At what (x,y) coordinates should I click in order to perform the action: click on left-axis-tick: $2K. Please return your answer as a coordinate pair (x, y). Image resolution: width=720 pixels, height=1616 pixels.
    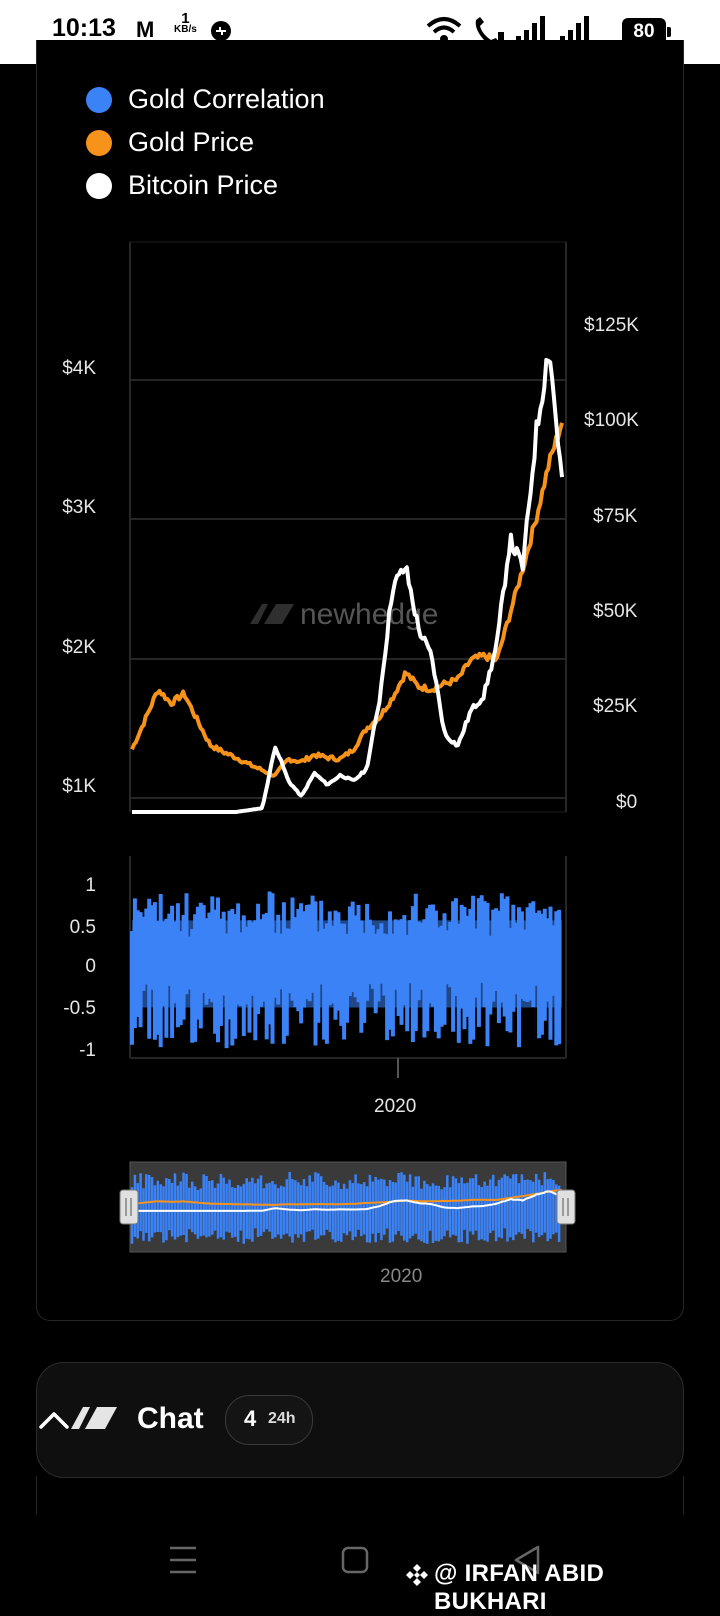
    Looking at the image, I should click on (79, 647).